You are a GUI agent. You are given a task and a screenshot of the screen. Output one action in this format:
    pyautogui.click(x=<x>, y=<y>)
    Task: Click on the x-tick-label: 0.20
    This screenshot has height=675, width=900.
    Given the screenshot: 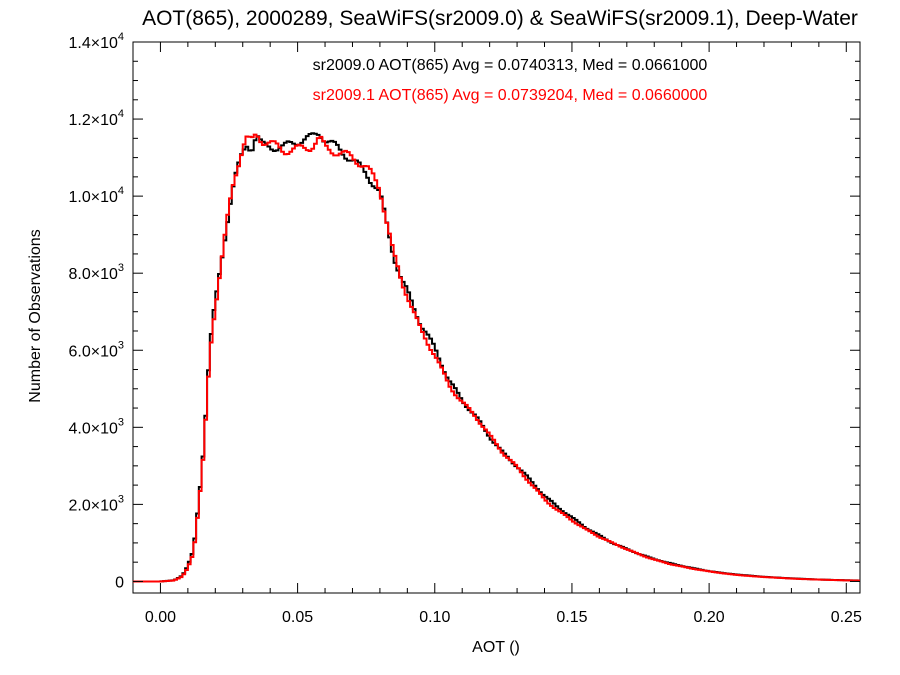 What is the action you would take?
    pyautogui.click(x=709, y=617)
    